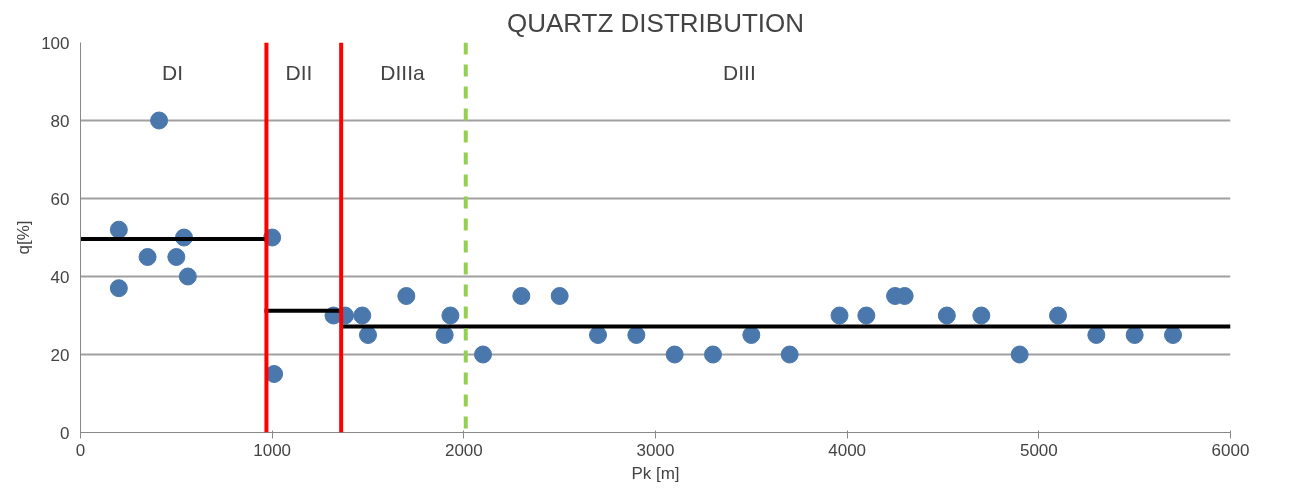 This screenshot has width=1292, height=493. What do you see at coordinates (55, 43) in the screenshot?
I see `y-tick-label: 100` at bounding box center [55, 43].